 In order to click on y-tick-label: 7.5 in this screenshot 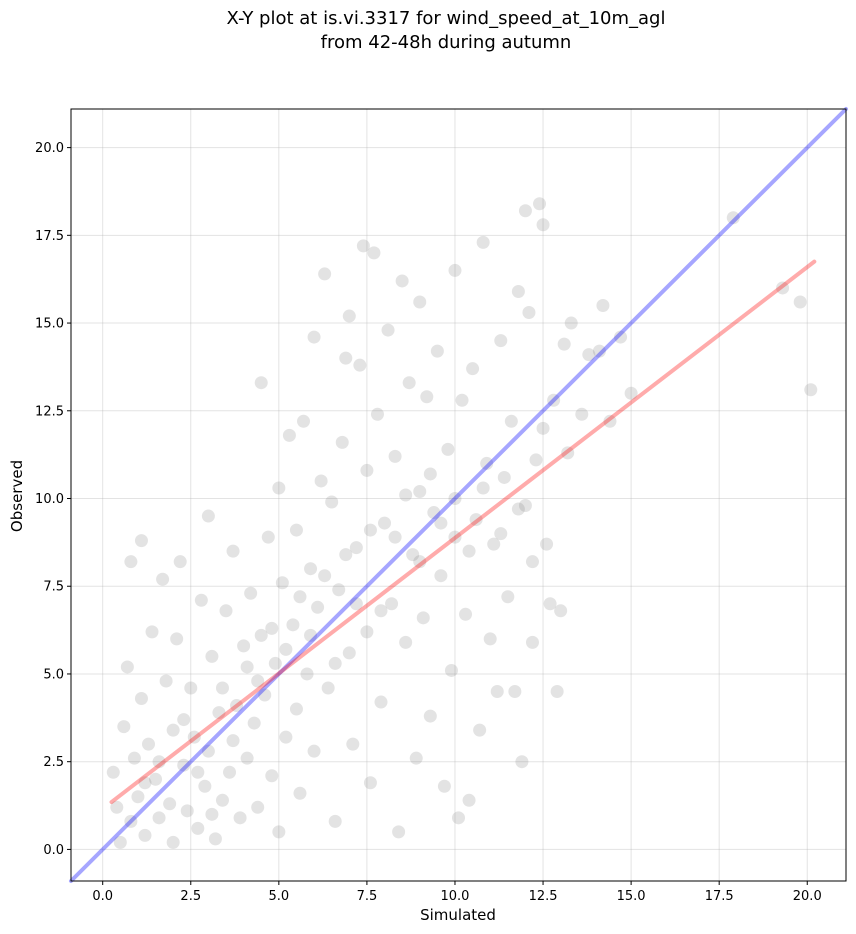, I will do `click(53, 587)`.